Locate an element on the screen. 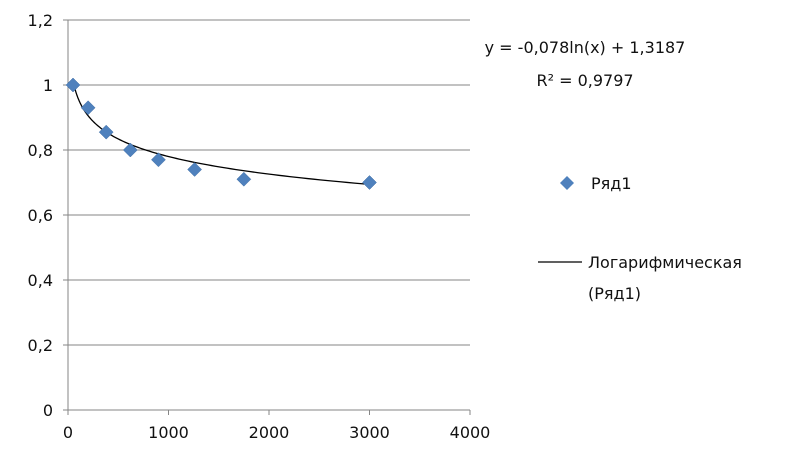  y-tick-label-6: 1,2 is located at coordinates (40, 20).